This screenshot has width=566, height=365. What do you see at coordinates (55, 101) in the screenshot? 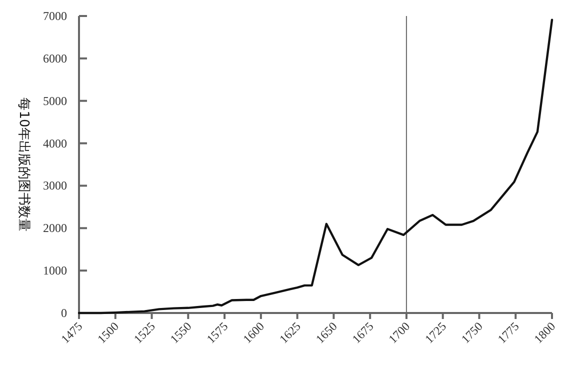
I see `y-tick-label: 5000` at bounding box center [55, 101].